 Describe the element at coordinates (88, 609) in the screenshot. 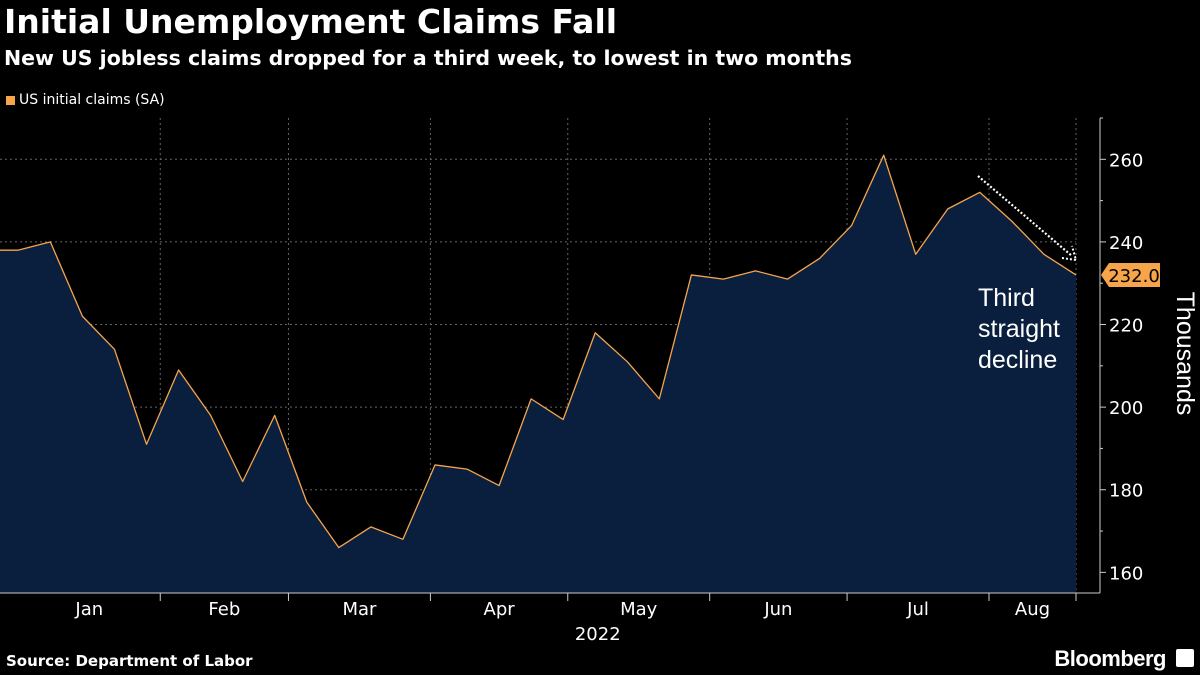

I see `x-tick-label: Jan` at that location.